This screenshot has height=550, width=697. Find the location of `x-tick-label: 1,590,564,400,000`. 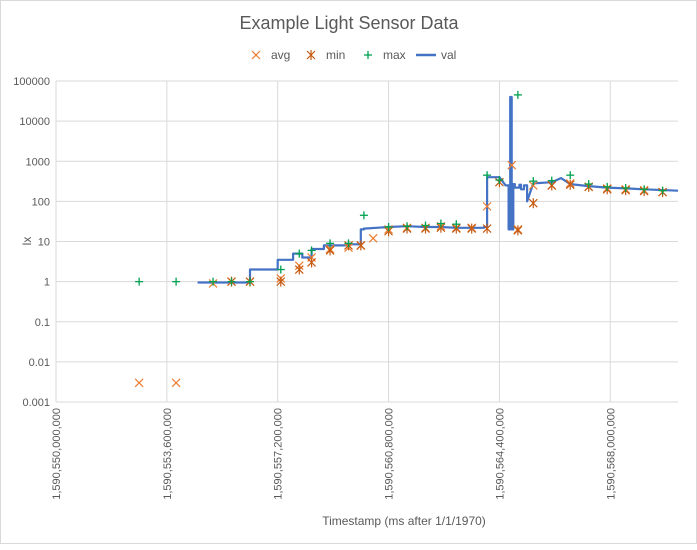

x-tick-label: 1,590,564,400,000 is located at coordinates (500, 454).